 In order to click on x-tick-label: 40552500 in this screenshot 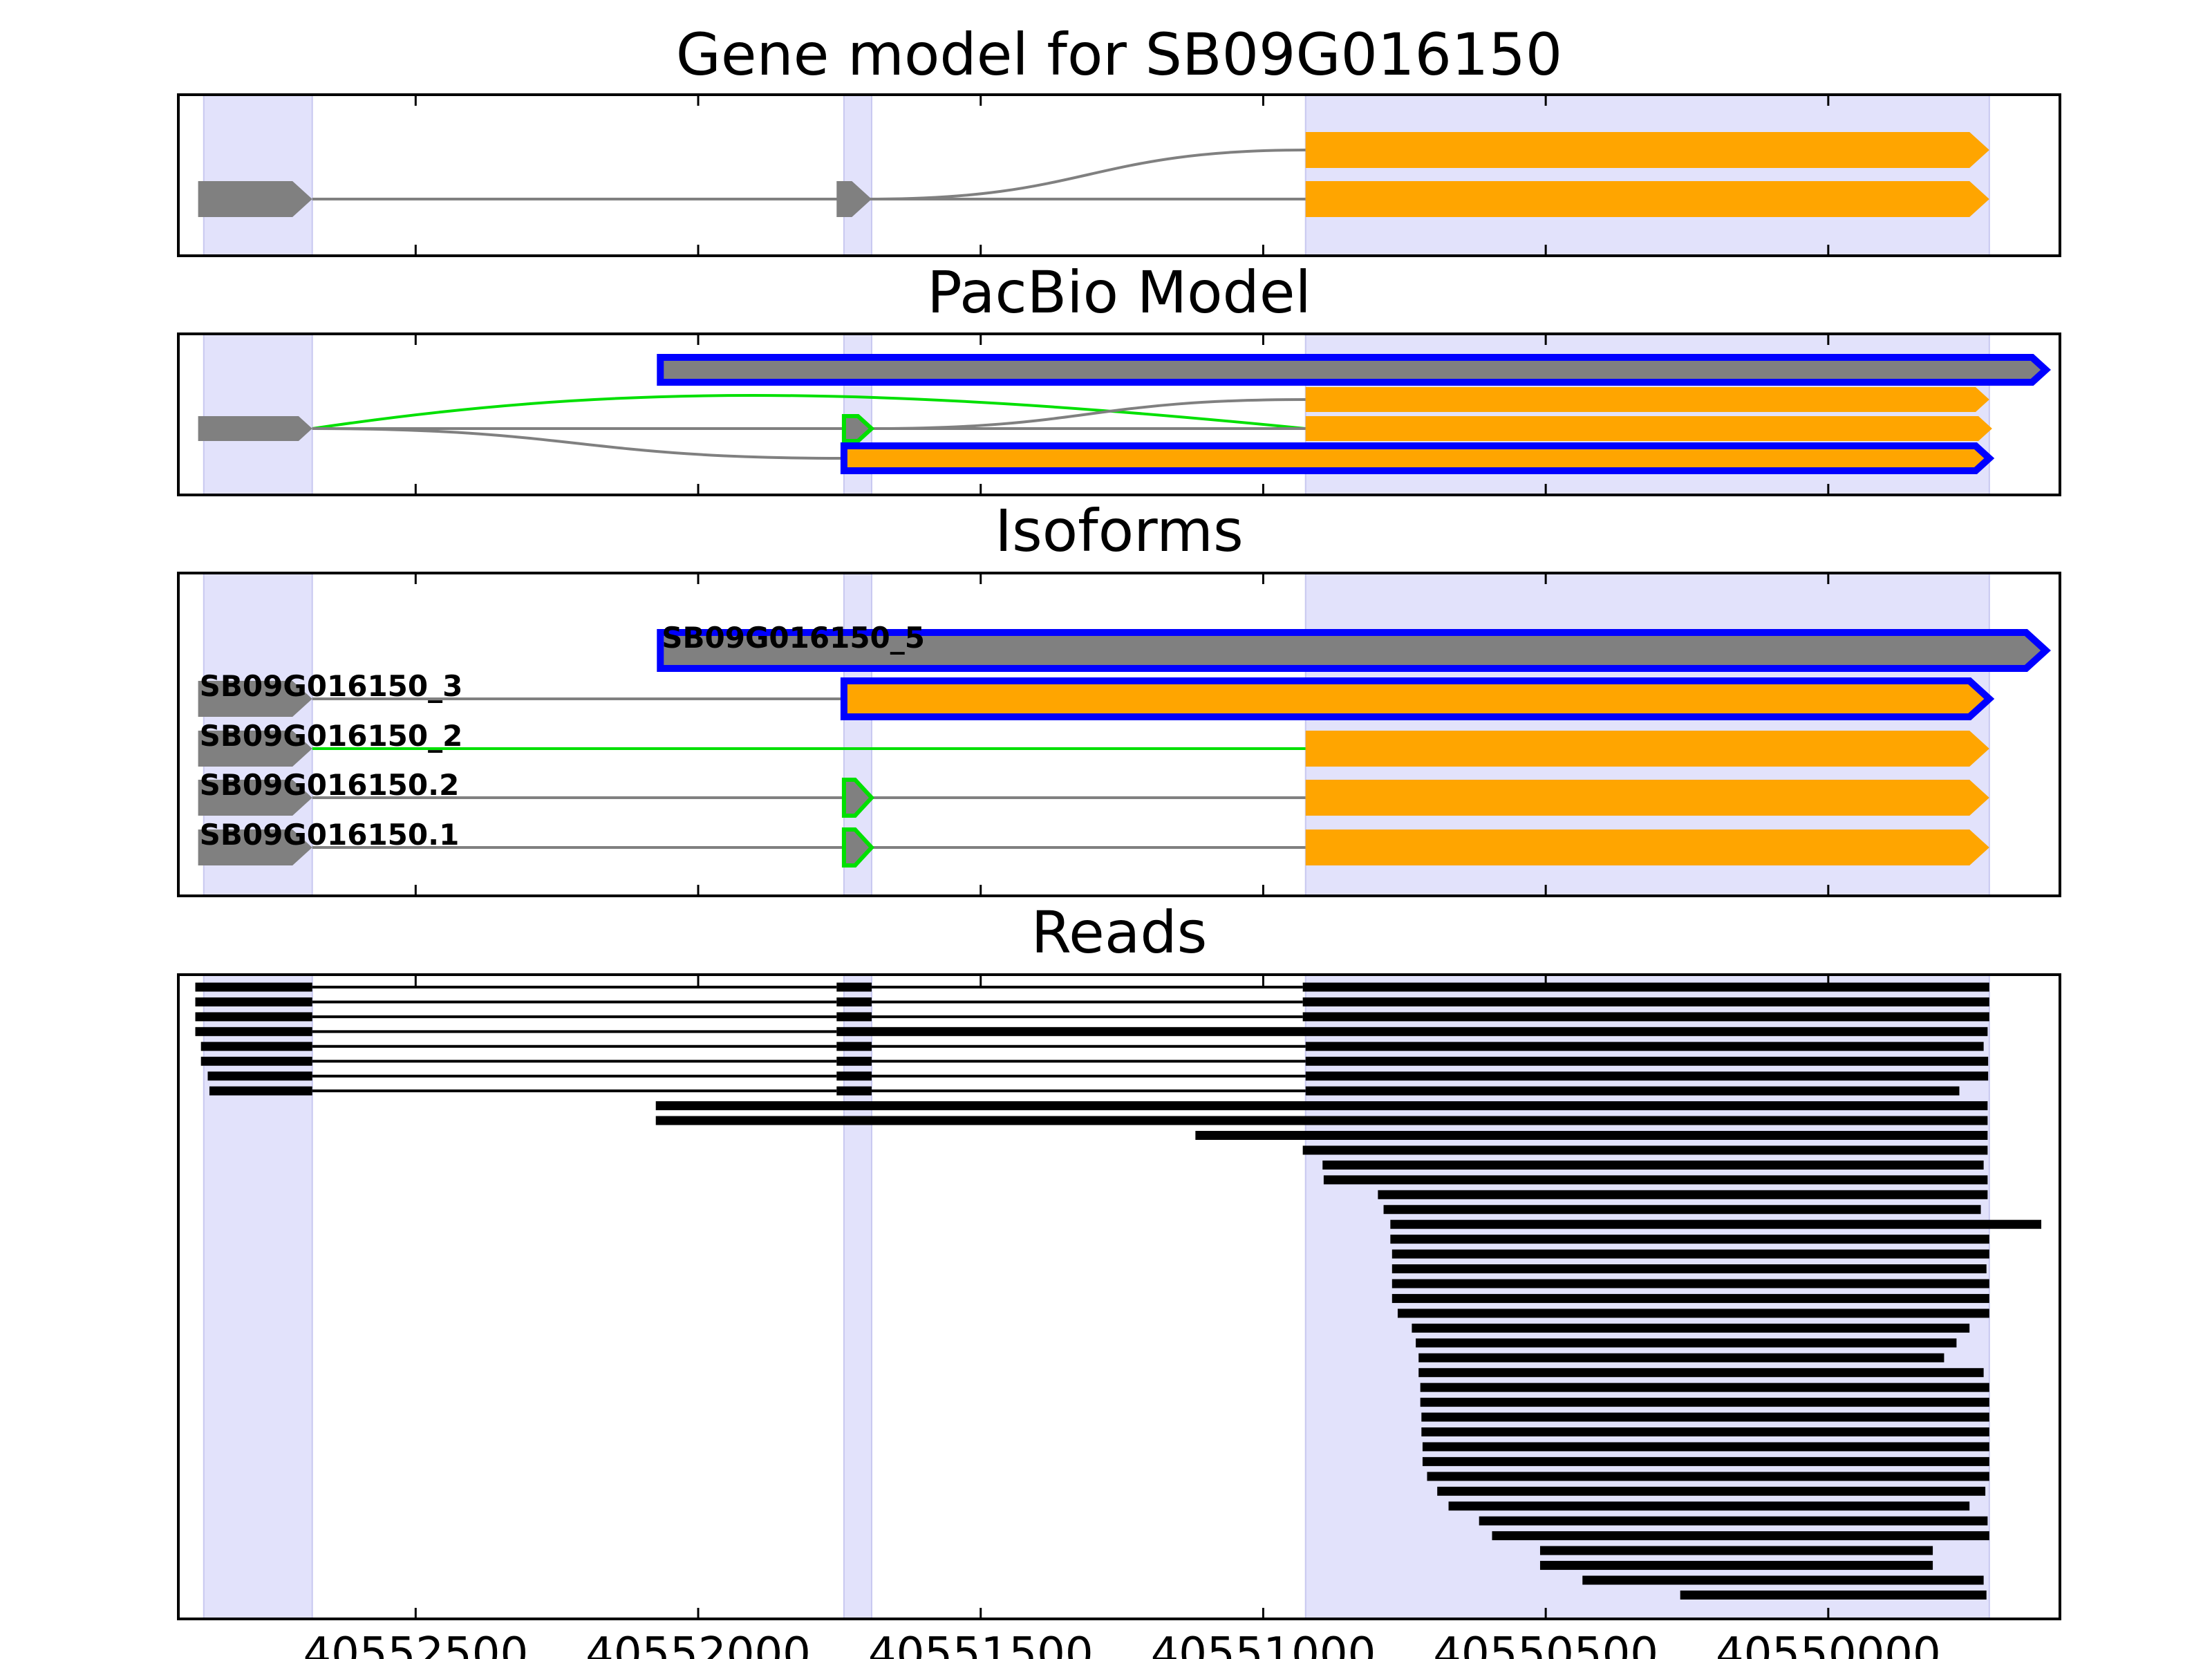, I will do `click(415, 1644)`.